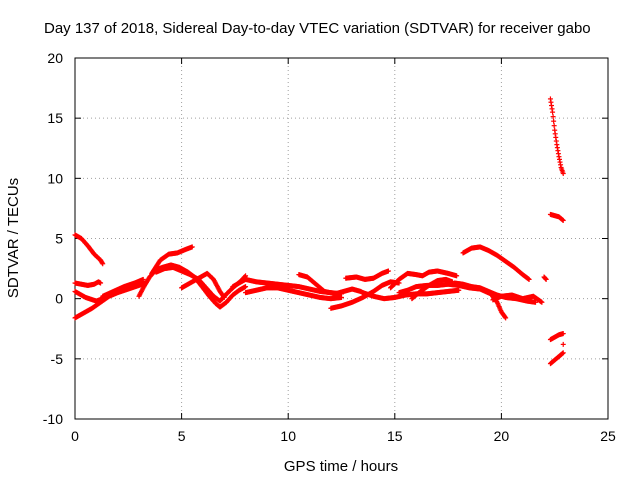 The height and width of the screenshot is (480, 640). Describe the element at coordinates (367, 275) in the screenshot. I see `series-track-n` at that location.